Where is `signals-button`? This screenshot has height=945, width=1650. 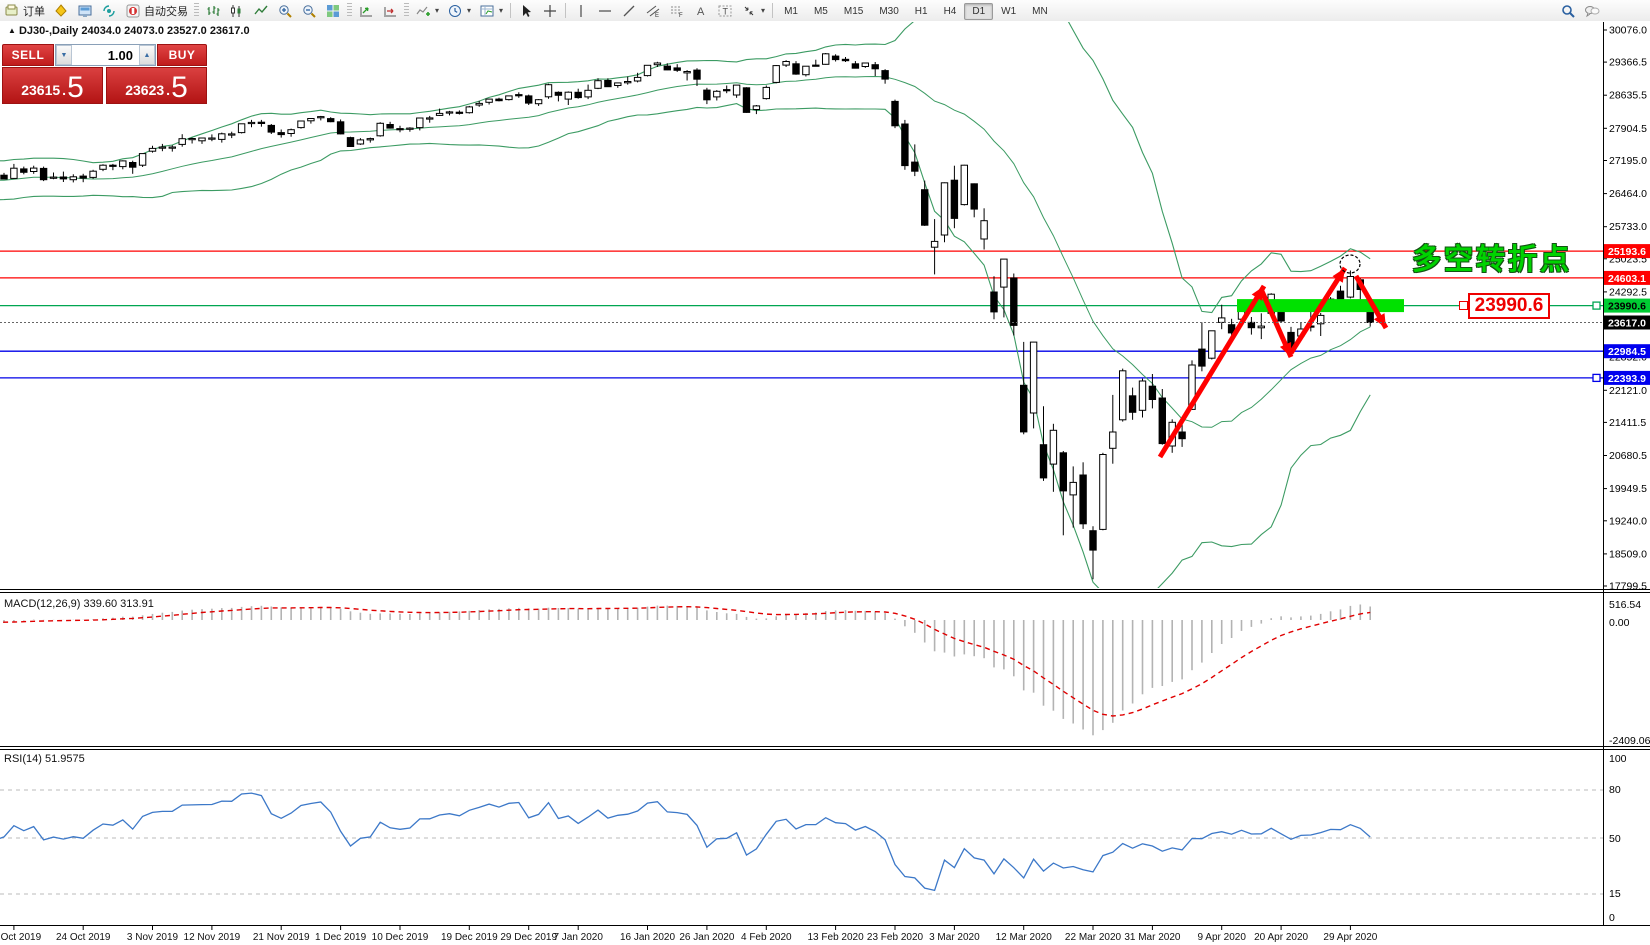 signals-button is located at coordinates (109, 10).